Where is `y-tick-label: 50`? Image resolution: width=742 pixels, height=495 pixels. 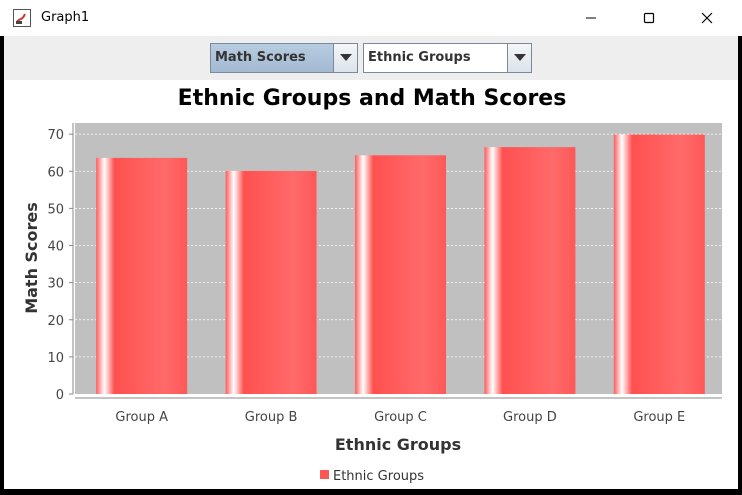 y-tick-label: 50 is located at coordinates (55, 209).